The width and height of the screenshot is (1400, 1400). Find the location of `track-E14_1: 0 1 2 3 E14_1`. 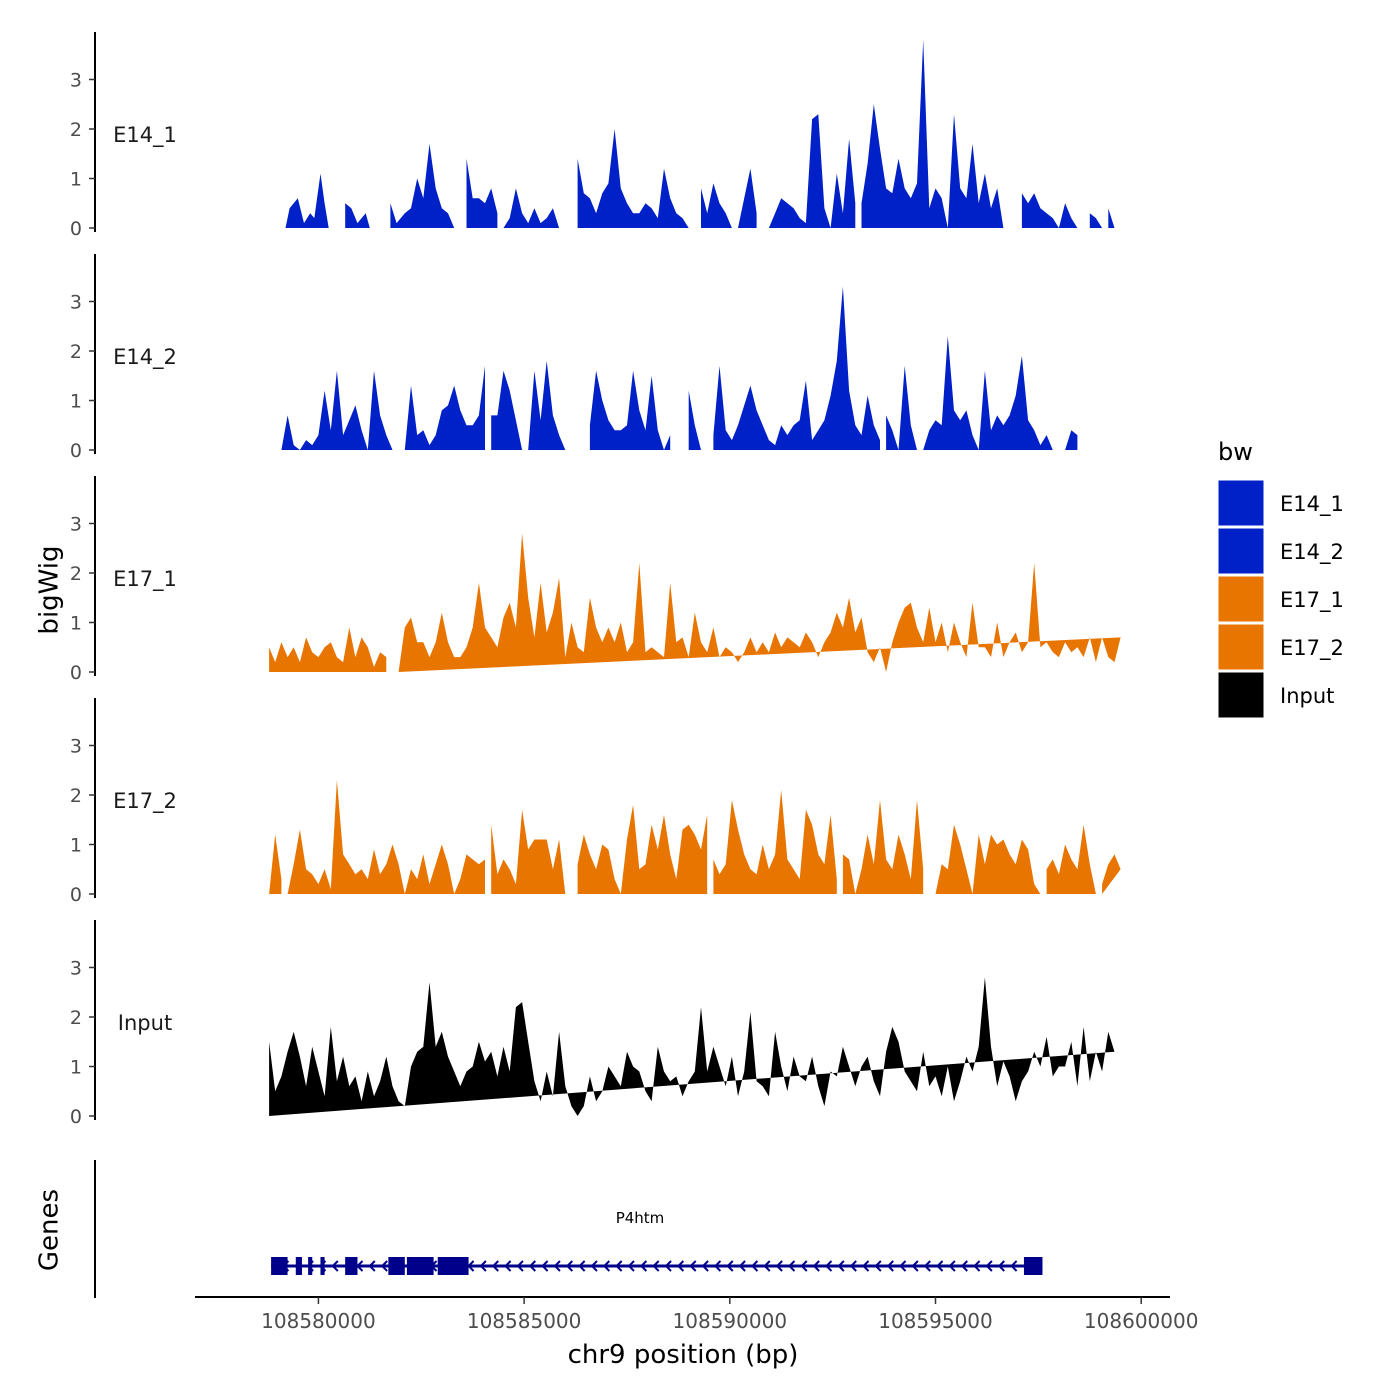

track-E14_1: 0 1 2 3 E14_1 is located at coordinates (592, 136).